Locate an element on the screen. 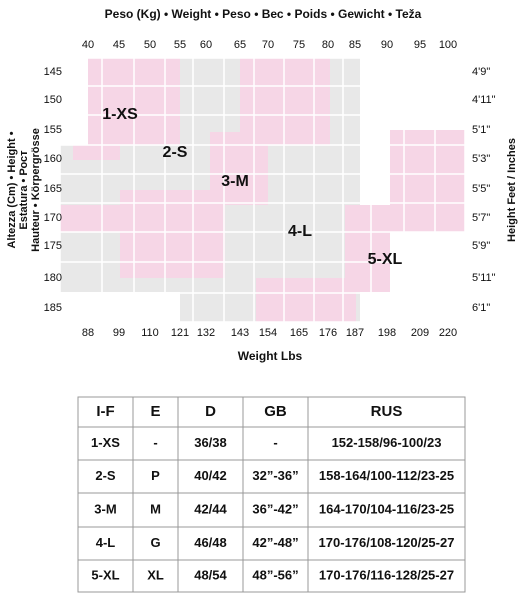 Image resolution: width=526 pixels, height=611 pixels. table-cell: 3-M is located at coordinates (105, 508).